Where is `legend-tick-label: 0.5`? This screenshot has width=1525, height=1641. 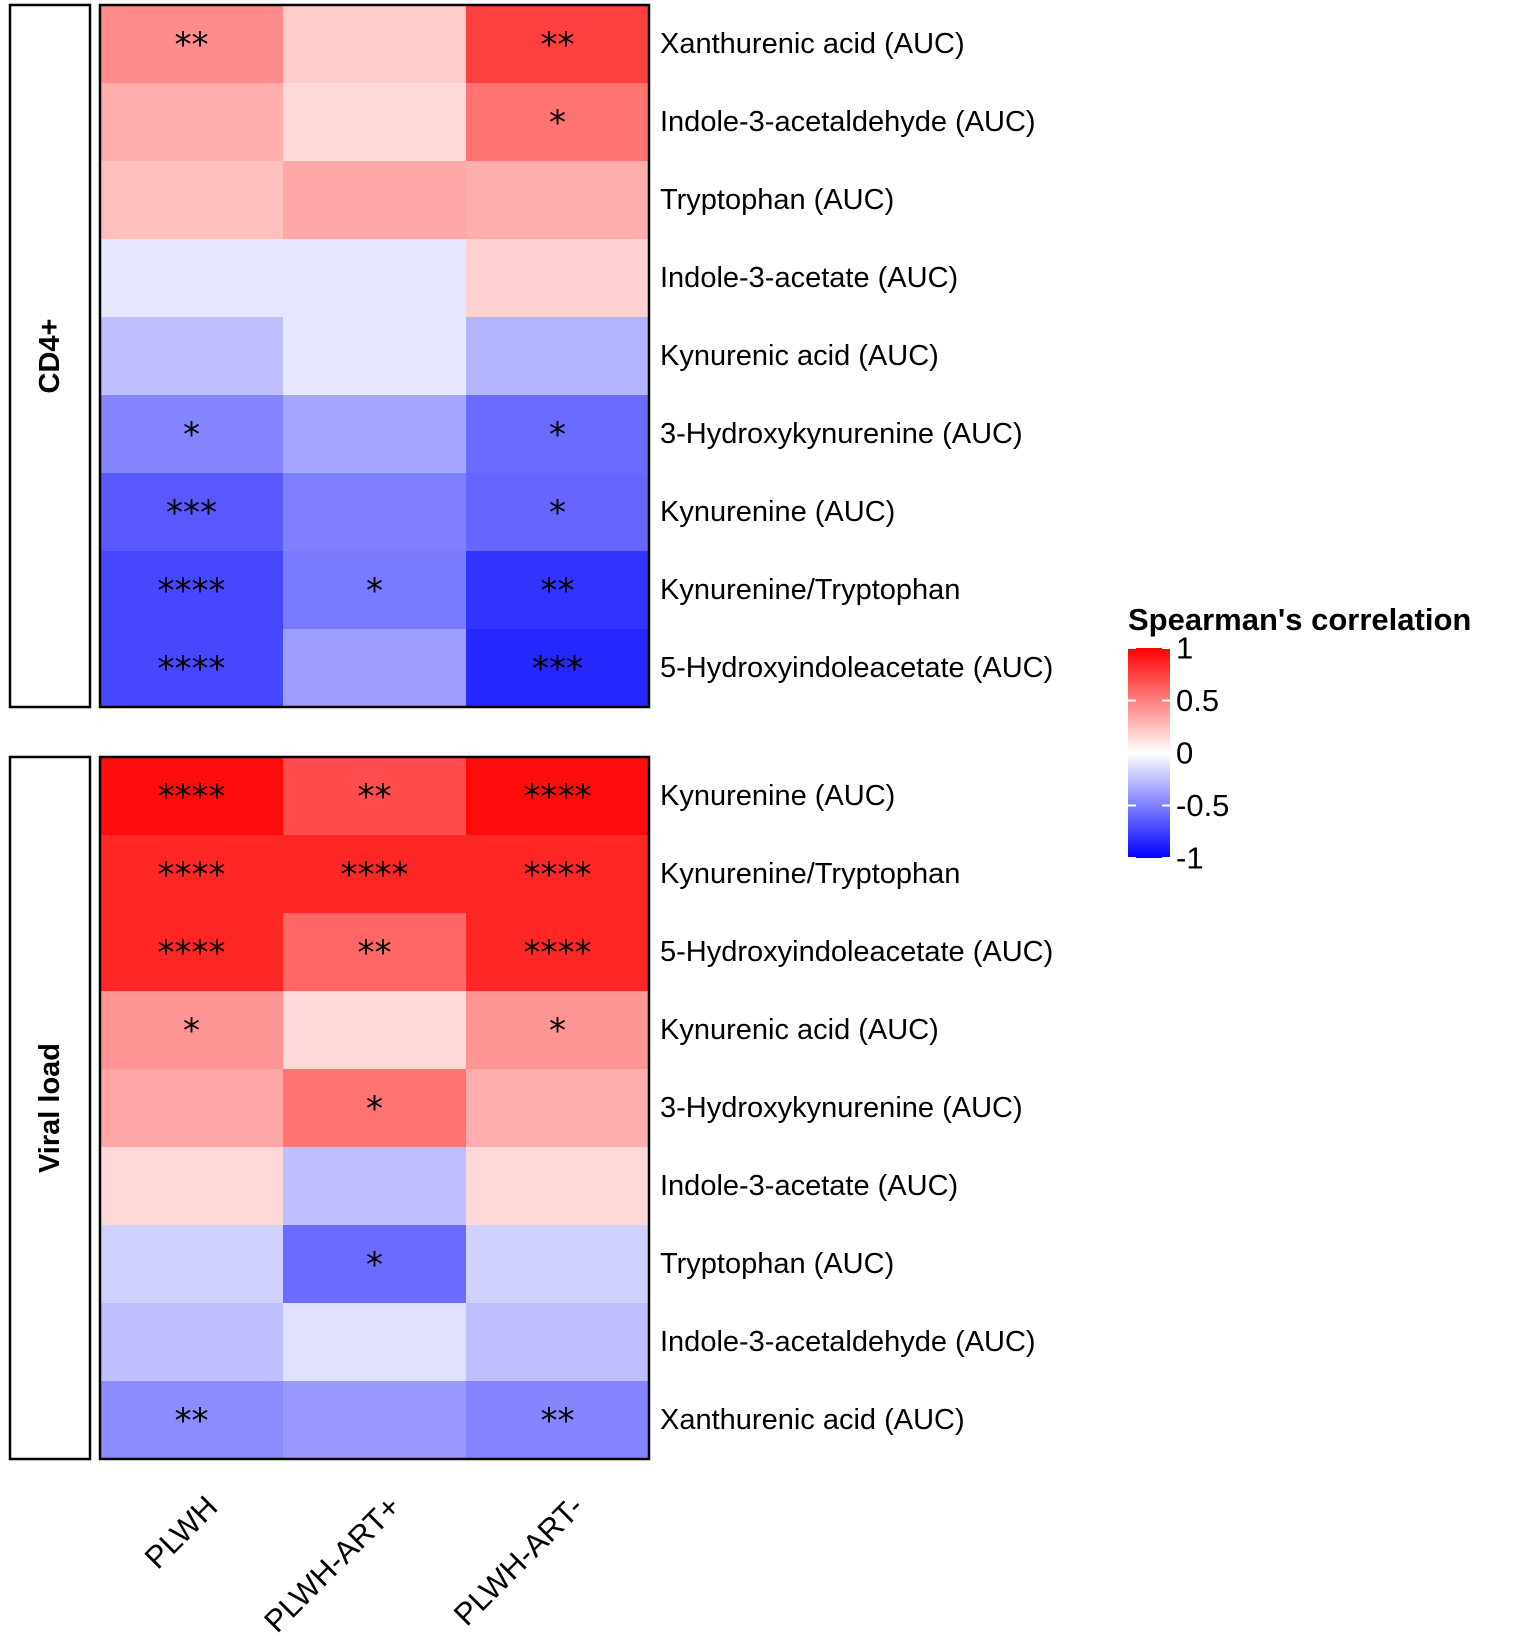
legend-tick-label: 0.5 is located at coordinates (1197, 700).